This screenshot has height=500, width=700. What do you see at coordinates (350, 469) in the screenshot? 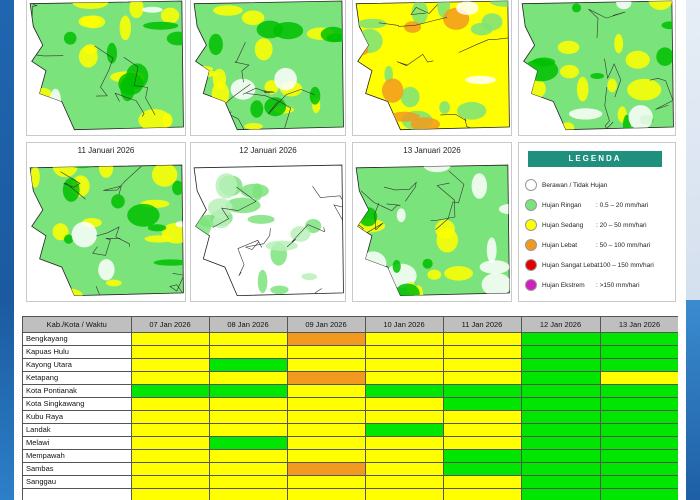
I see `table-row: Sambas` at bounding box center [350, 469].